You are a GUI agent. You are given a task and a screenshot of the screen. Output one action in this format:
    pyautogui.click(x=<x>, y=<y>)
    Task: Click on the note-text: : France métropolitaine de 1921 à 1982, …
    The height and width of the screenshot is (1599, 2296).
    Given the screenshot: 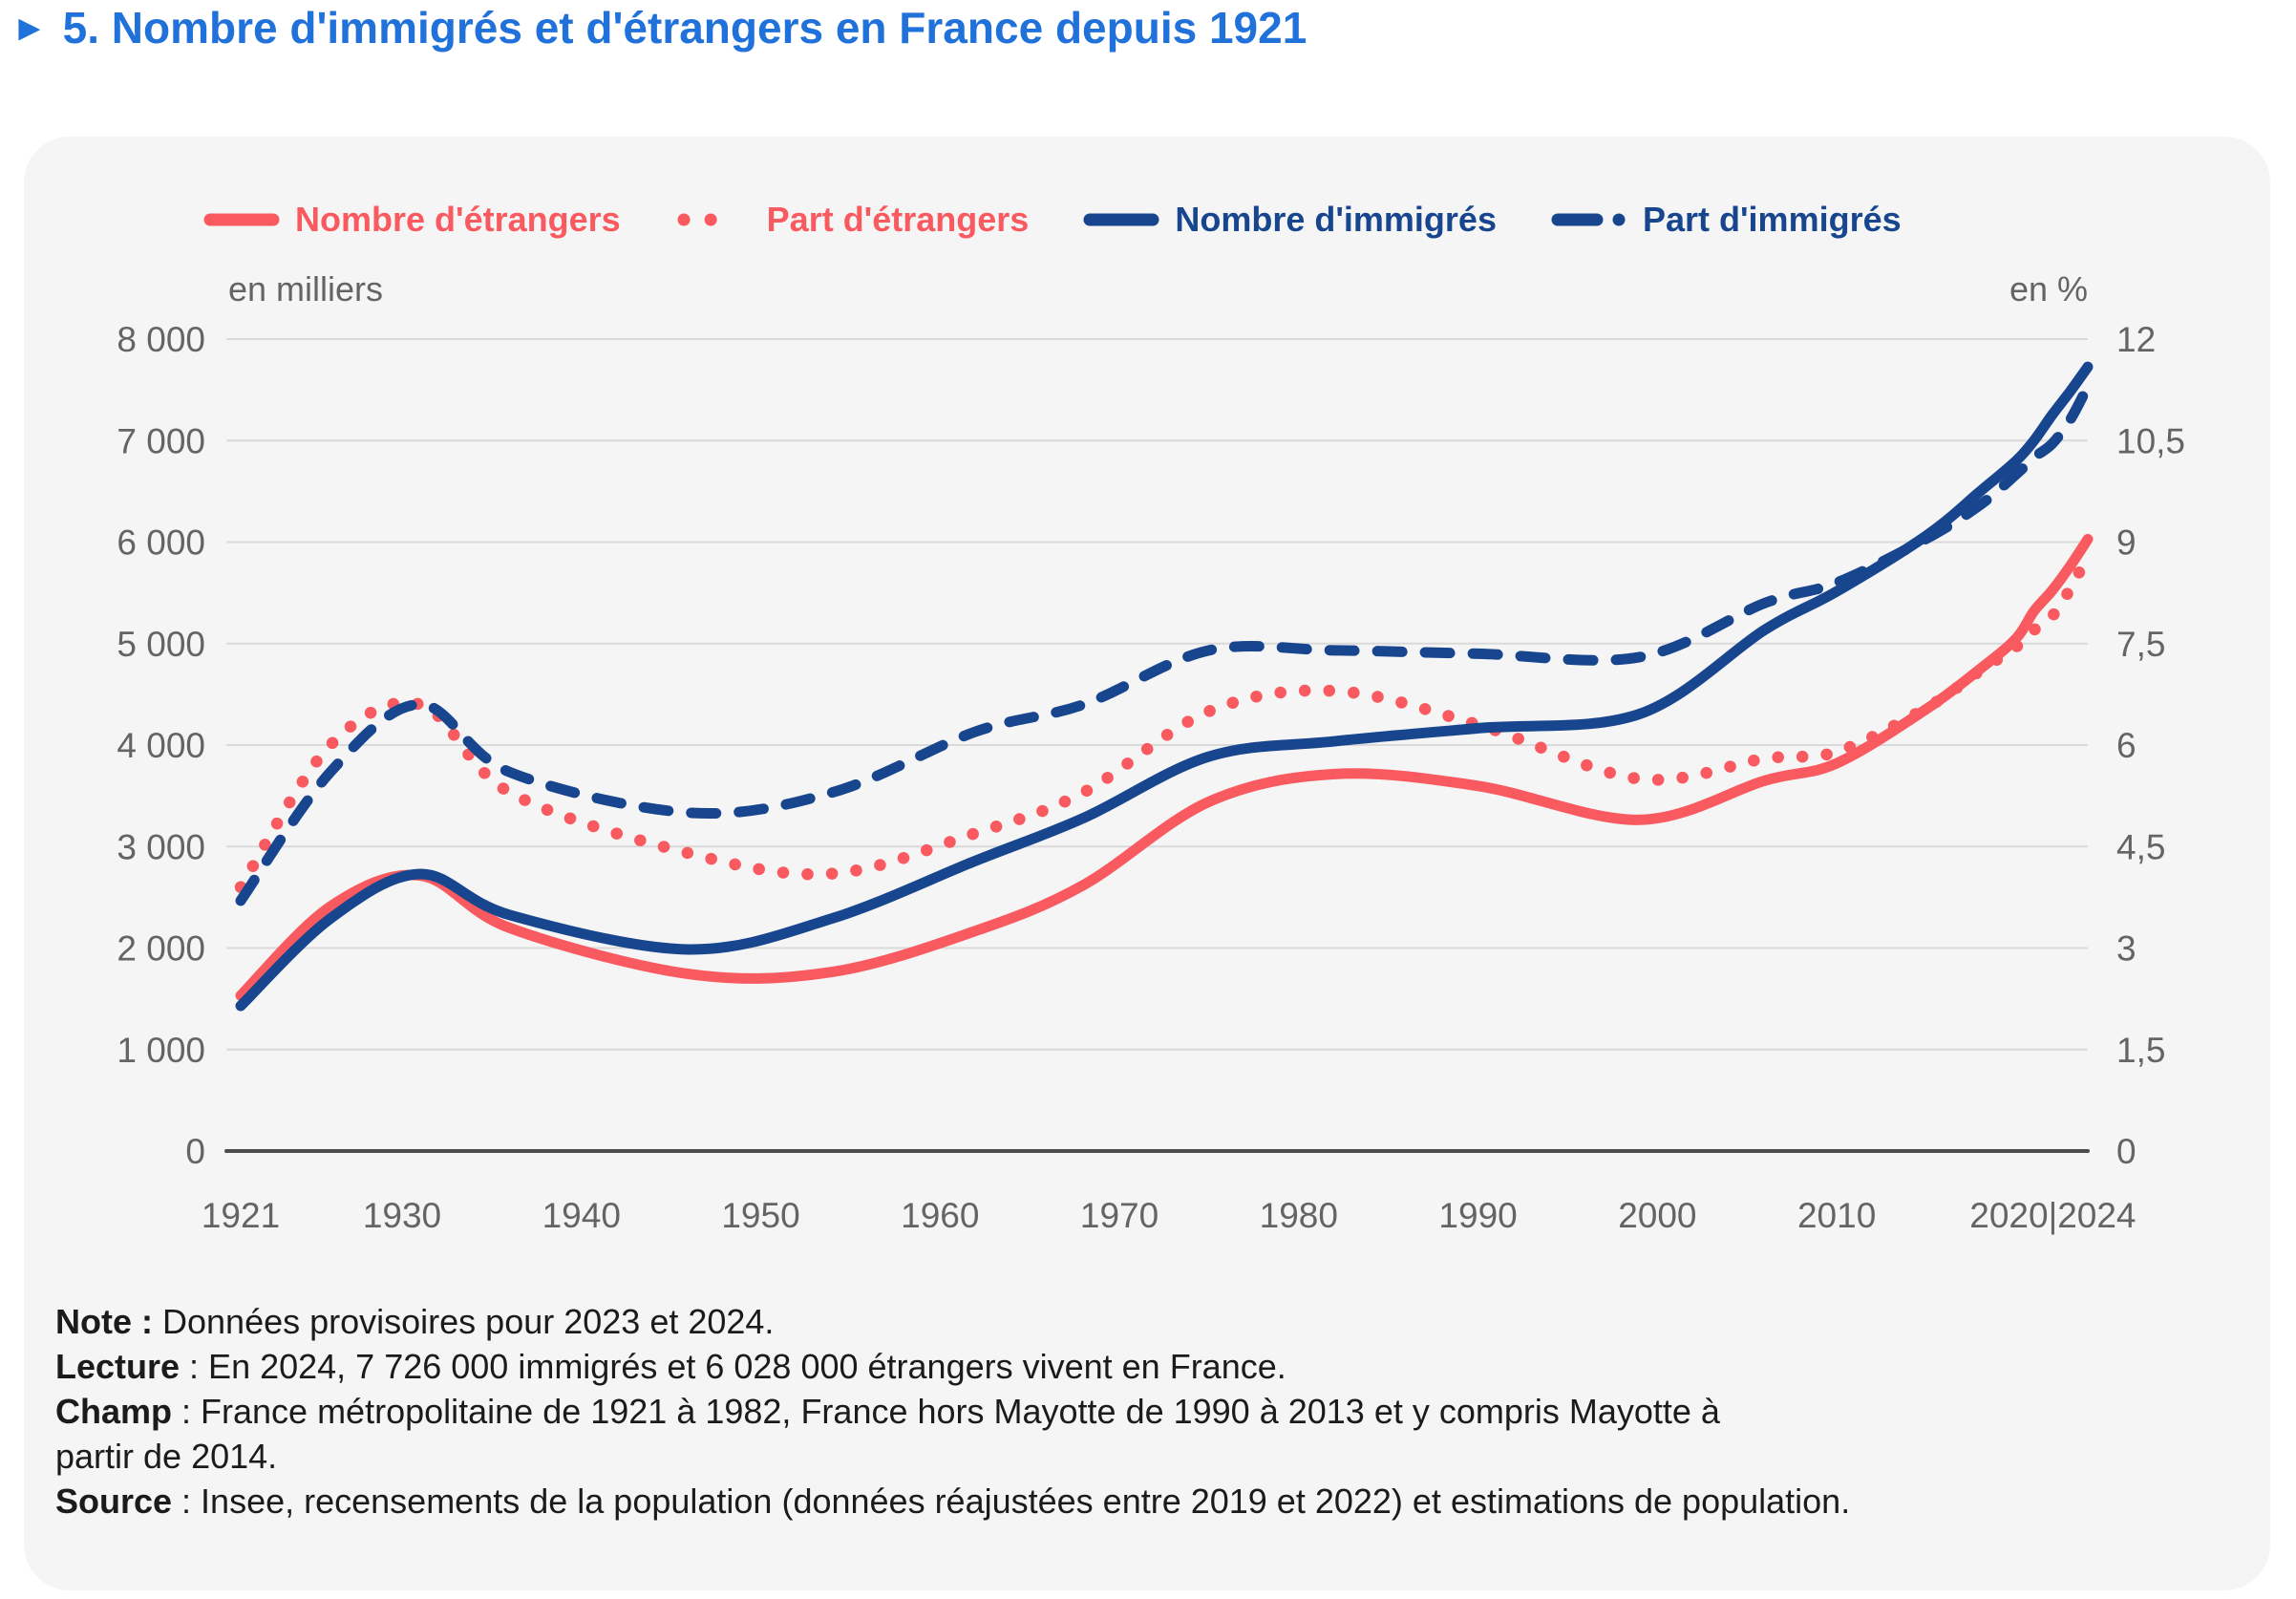 What is the action you would take?
    pyautogui.click(x=887, y=1434)
    